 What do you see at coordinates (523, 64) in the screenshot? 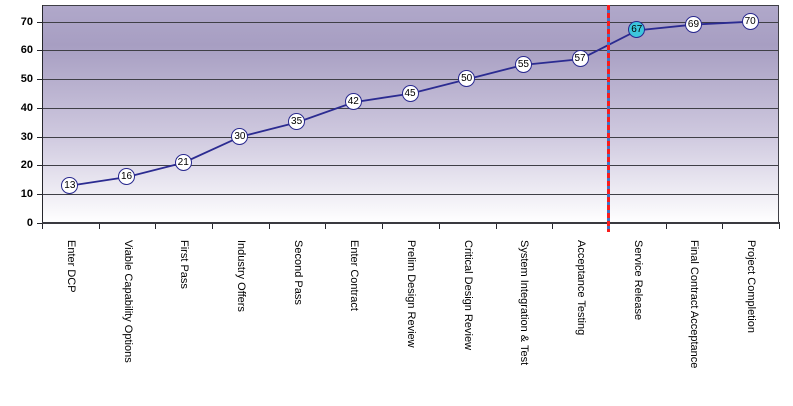
I see `data-point-marker: 55` at bounding box center [523, 64].